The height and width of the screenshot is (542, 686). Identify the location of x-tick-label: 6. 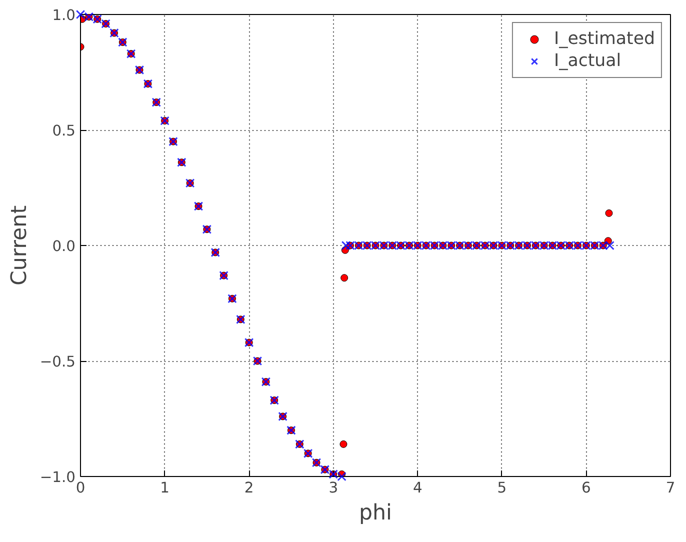
(586, 488).